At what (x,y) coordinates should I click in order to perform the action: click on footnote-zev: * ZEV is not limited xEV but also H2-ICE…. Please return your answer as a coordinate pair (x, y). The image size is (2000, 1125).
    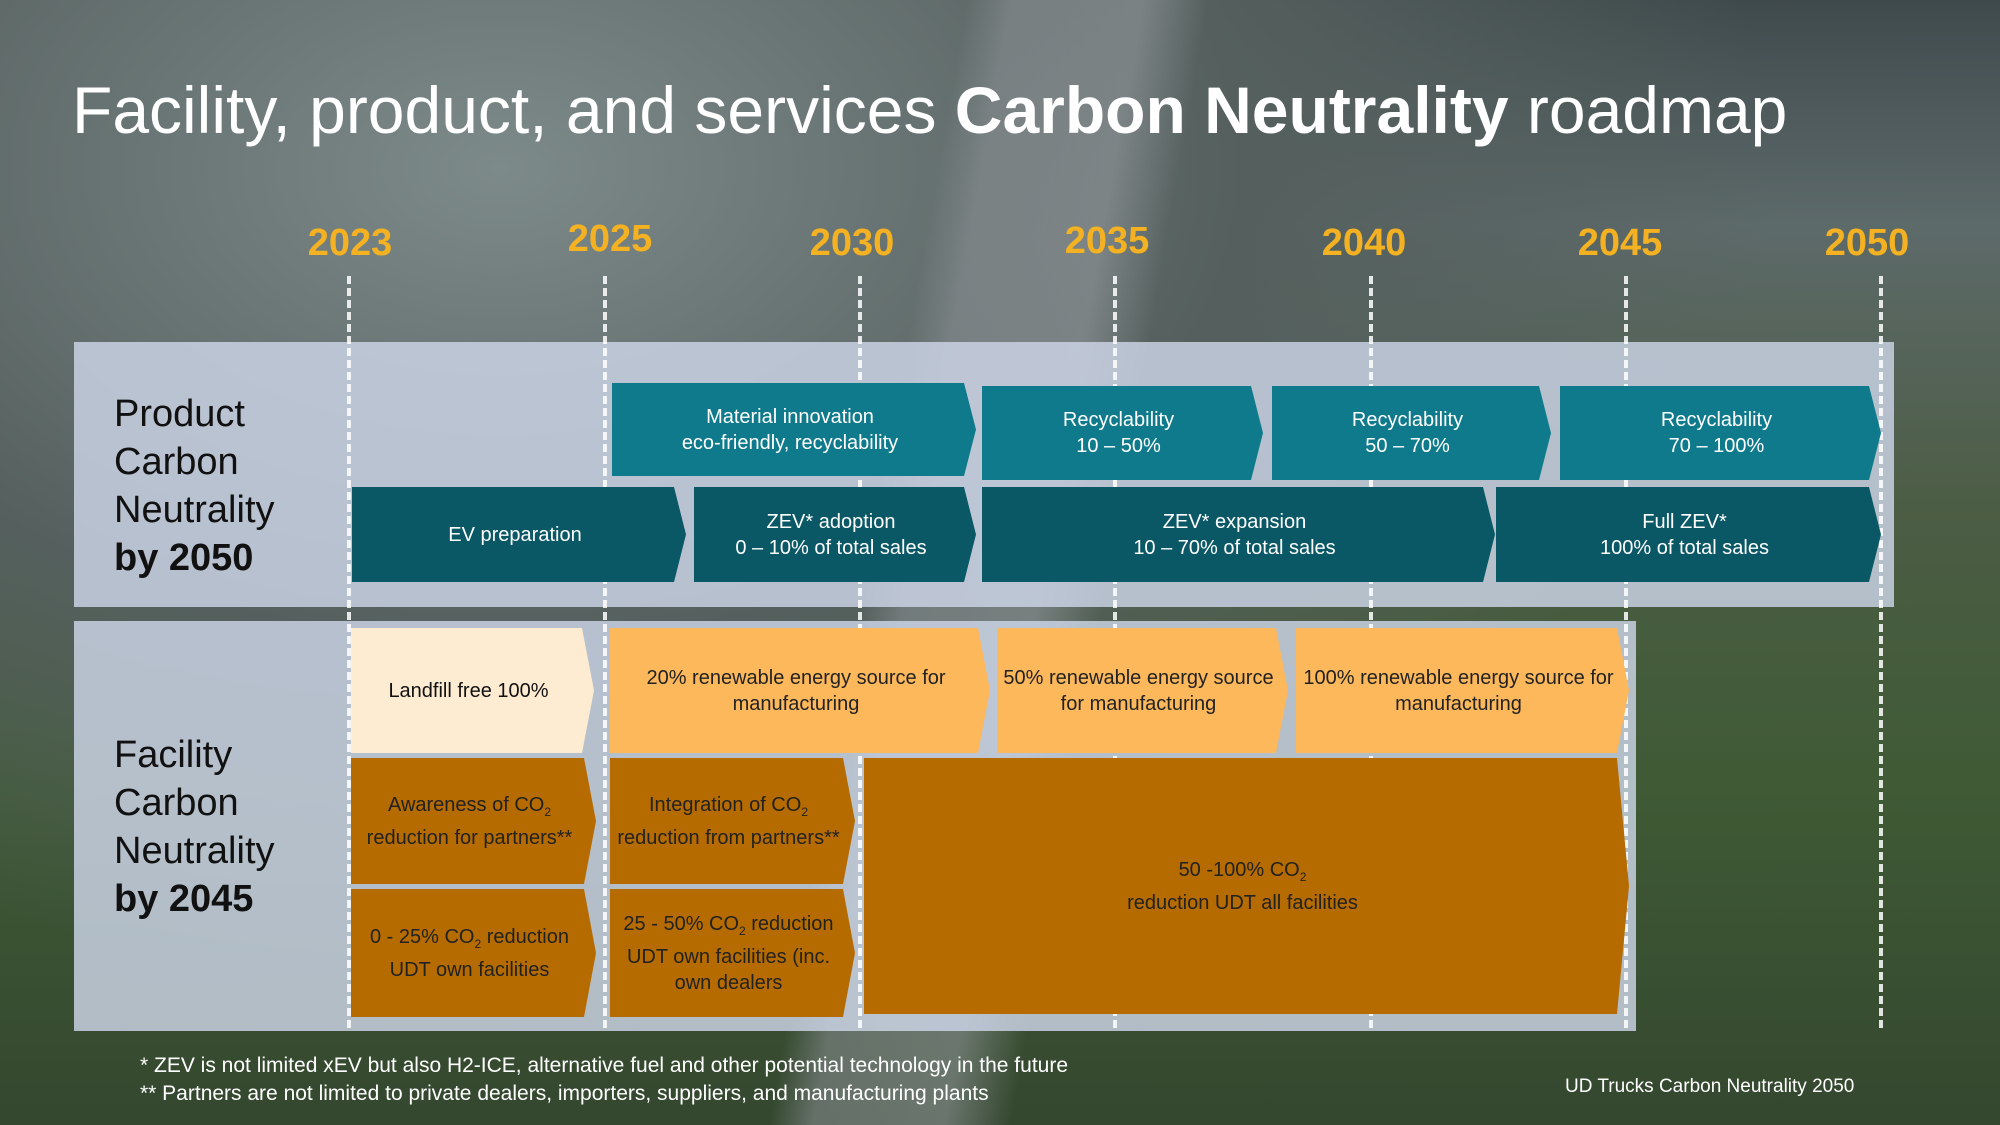
    Looking at the image, I should click on (604, 1065).